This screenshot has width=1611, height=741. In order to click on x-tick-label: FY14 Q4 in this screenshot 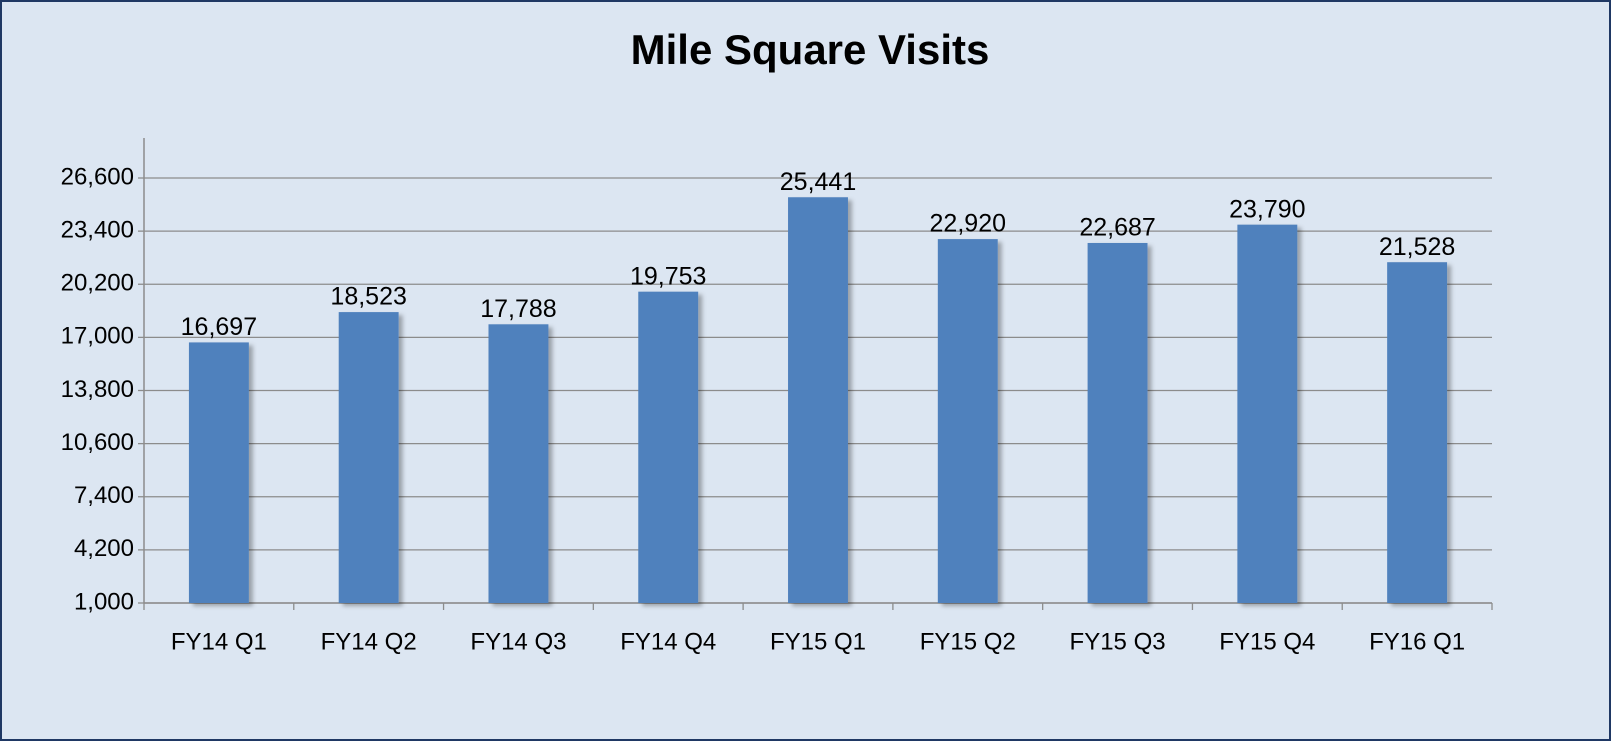, I will do `click(668, 641)`.